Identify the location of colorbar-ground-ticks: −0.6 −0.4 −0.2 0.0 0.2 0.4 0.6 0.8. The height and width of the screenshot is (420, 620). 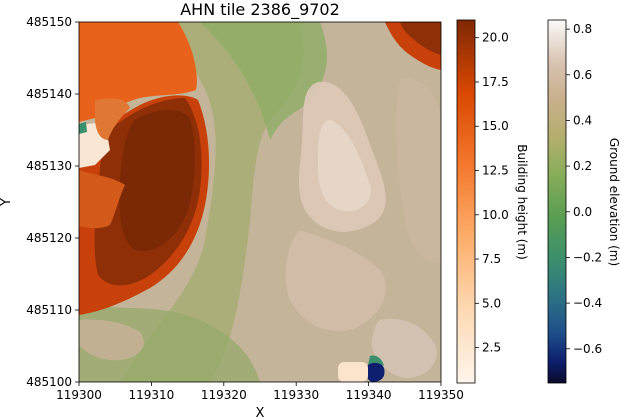
(584, 189).